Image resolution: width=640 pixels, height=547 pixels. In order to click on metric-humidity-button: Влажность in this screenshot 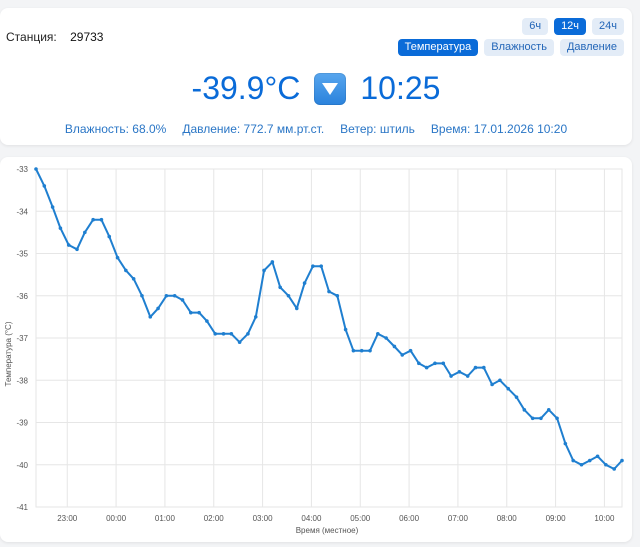, I will do `click(519, 47)`.